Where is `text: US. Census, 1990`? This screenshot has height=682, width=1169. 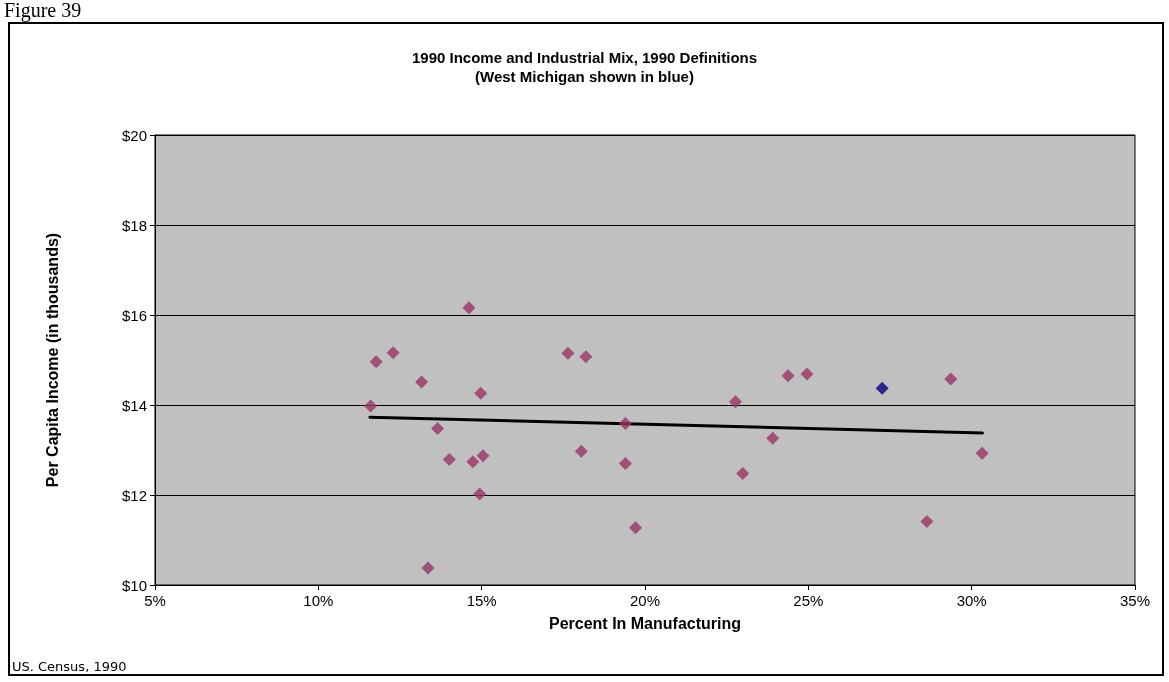 text: US. Census, 1990 is located at coordinates (69, 666).